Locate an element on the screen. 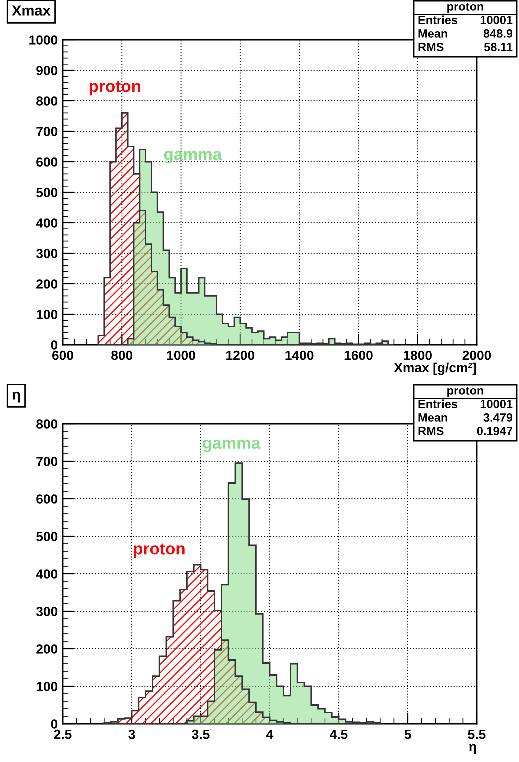  x-tick-label: 4.5 is located at coordinates (339, 735).